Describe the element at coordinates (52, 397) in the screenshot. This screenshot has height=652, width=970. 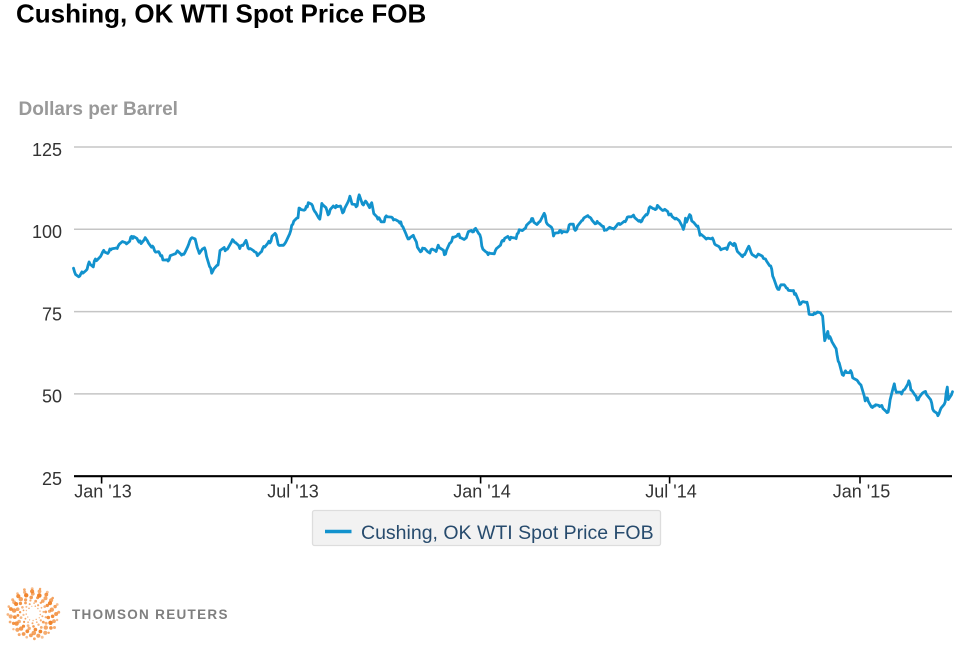
I see `svg-text: 50` at that location.